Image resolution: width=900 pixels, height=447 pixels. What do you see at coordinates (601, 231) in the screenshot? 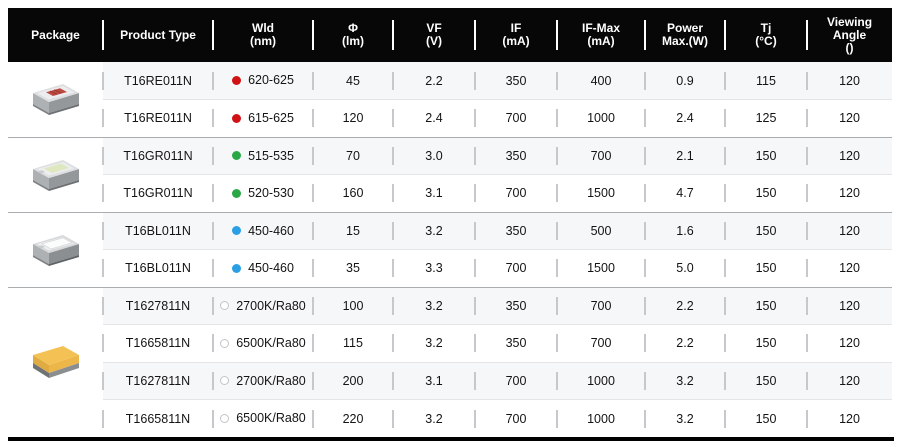
I see `if-max-cell: 500` at bounding box center [601, 231].